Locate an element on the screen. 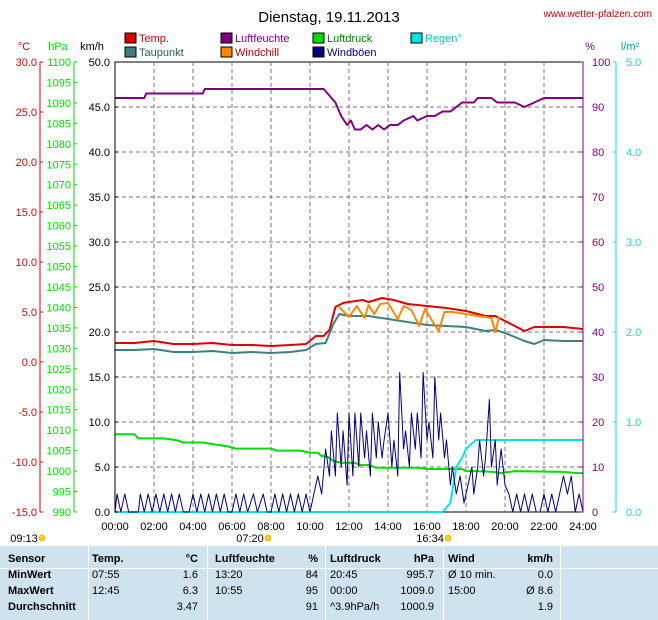 The width and height of the screenshot is (658, 620). temp-axis-tick-label: 20.0 is located at coordinates (26, 163).